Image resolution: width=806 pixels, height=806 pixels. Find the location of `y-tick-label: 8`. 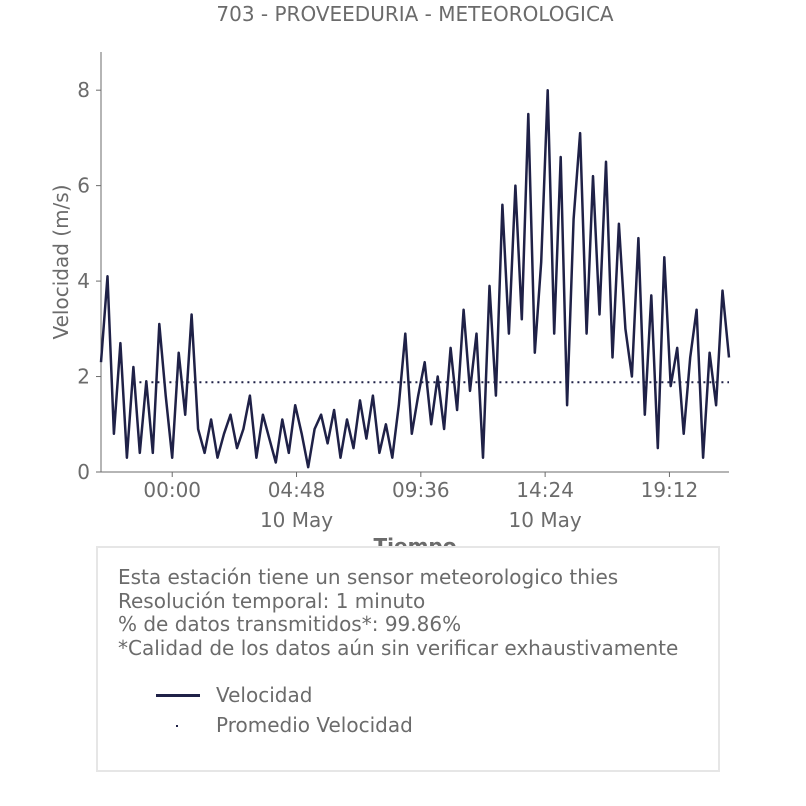

y-tick-label: 8 is located at coordinates (83, 90).